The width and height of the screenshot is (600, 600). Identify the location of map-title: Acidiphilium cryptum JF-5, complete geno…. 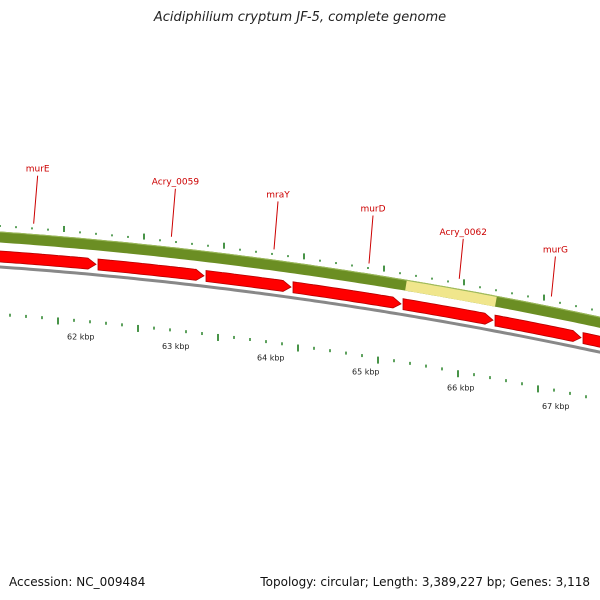
(300, 17).